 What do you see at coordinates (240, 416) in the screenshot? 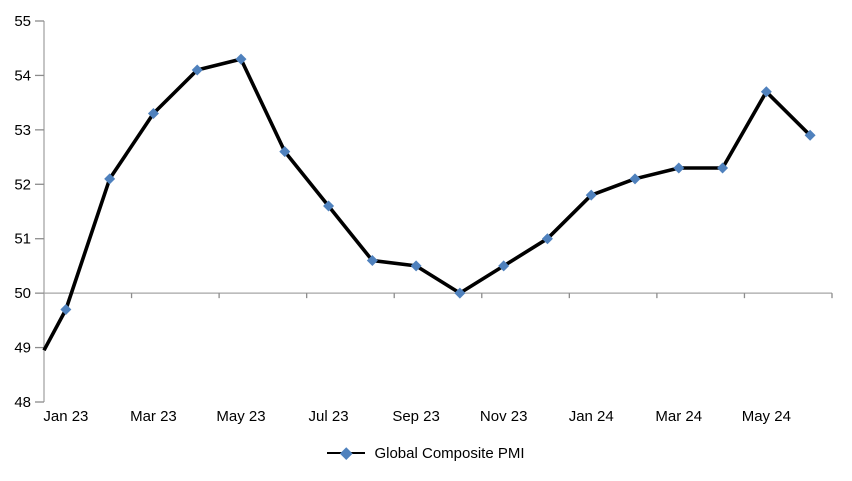
I see `x-axis-tick-label: May 23` at bounding box center [240, 416].